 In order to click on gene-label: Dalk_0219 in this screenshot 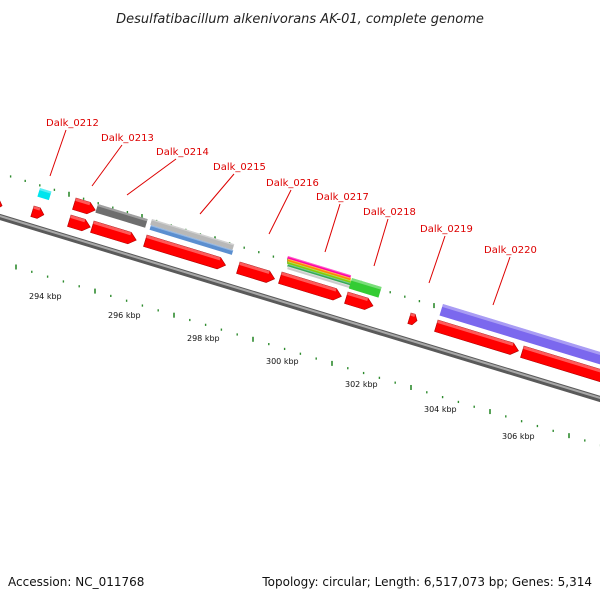, I will do `click(446, 229)`.